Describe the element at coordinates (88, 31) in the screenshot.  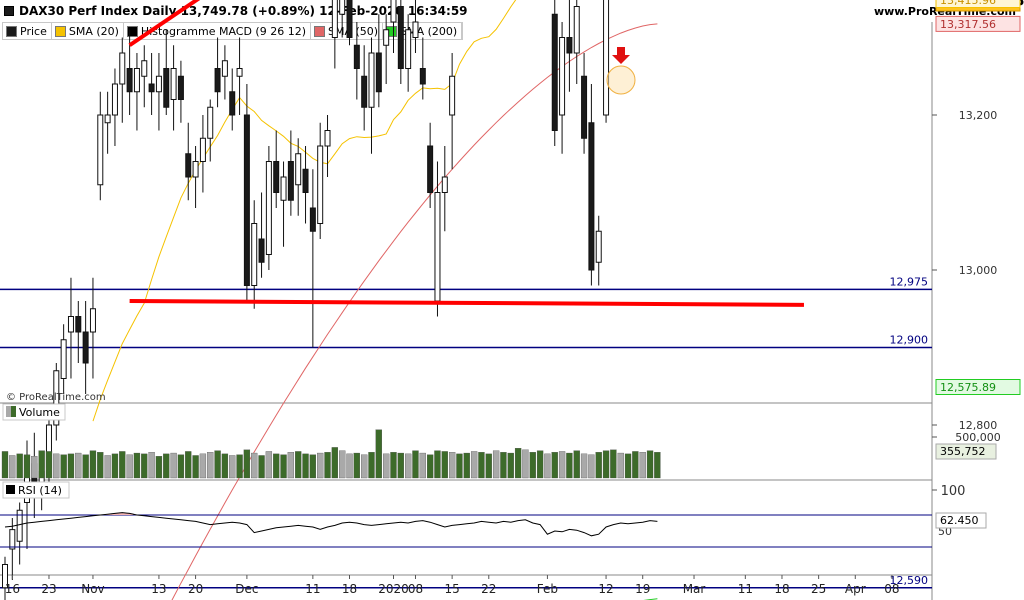
I see `legend-sma20: SMA (20)` at that location.